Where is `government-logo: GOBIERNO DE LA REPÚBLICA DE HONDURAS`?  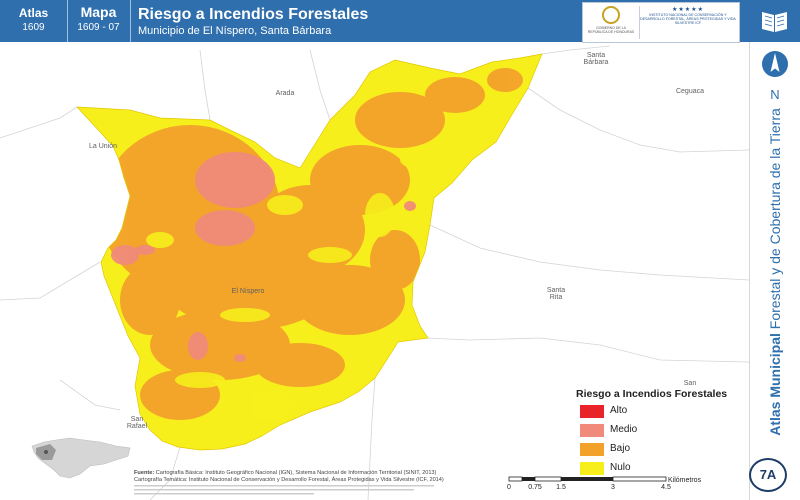 government-logo: GOBIERNO DE LA REPÚBLICA DE HONDURAS is located at coordinates (611, 22).